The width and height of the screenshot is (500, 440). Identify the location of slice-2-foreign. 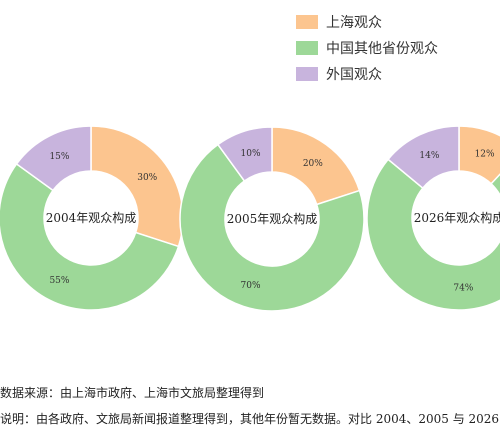
(244, 154).